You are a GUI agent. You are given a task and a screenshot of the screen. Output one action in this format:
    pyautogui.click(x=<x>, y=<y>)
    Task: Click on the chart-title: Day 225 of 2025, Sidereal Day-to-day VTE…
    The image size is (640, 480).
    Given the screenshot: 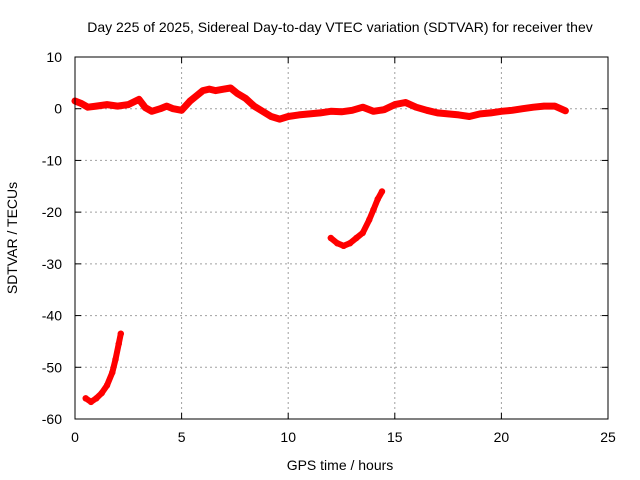 What is the action you would take?
    pyautogui.click(x=340, y=27)
    